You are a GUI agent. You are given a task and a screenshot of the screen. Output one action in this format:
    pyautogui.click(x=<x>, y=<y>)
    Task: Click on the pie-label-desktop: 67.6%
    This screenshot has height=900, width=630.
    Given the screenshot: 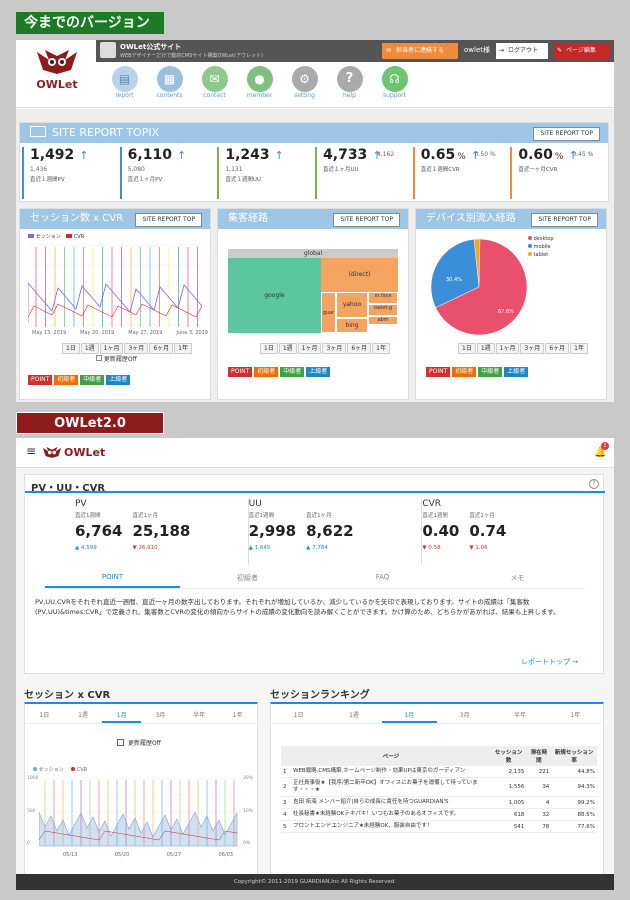 What is the action you would take?
    pyautogui.click(x=506, y=312)
    